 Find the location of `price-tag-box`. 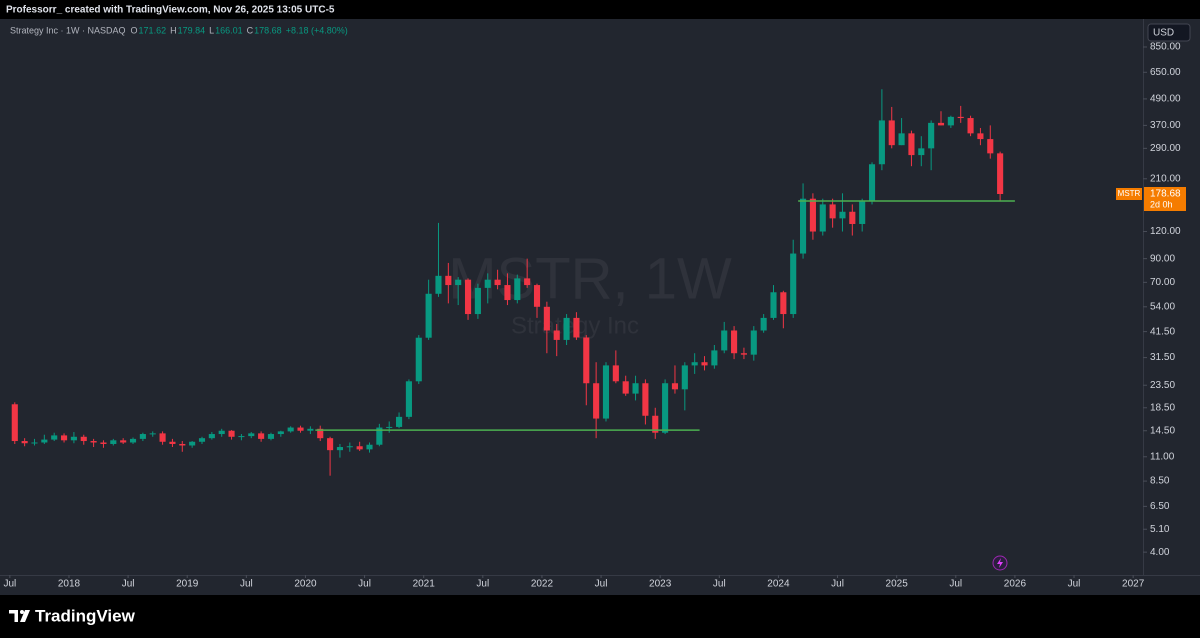

price-tag-box is located at coordinates (1165, 199).